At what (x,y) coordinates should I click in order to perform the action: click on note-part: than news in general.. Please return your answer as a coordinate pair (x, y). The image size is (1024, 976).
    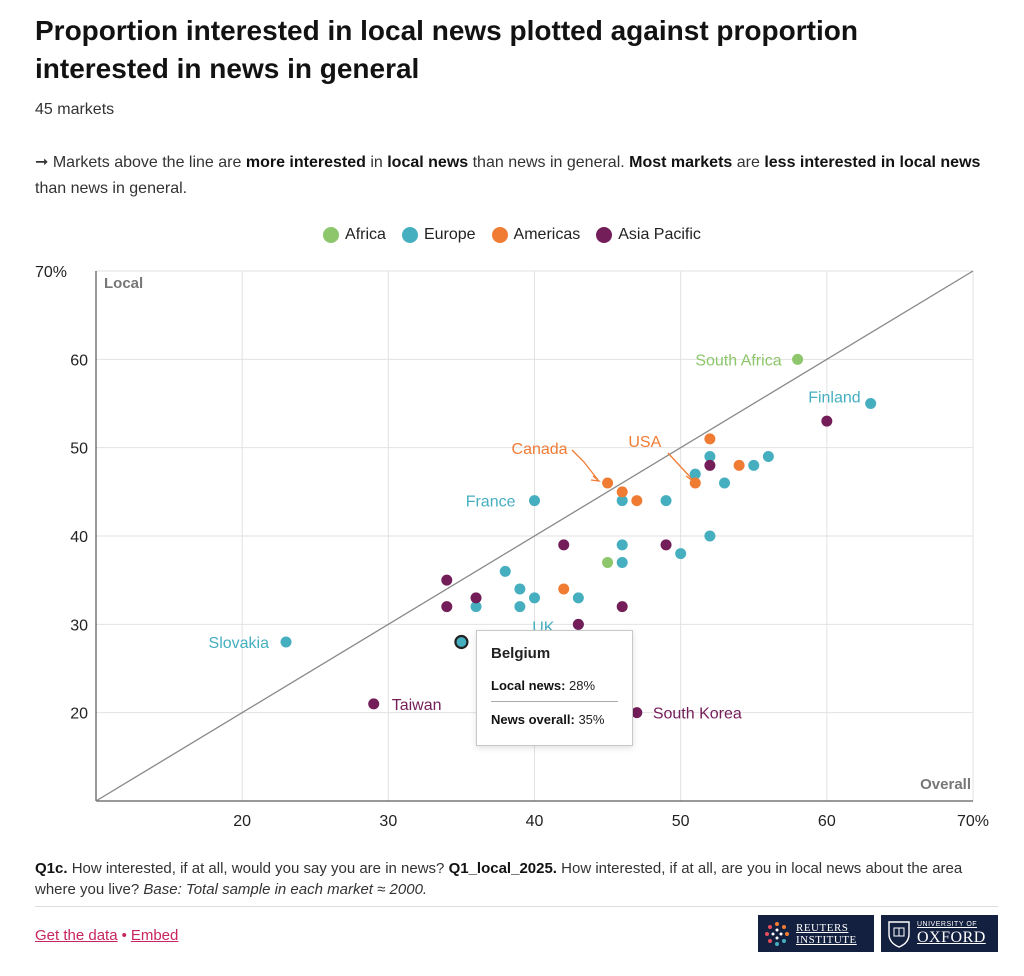
    Looking at the image, I should click on (111, 188).